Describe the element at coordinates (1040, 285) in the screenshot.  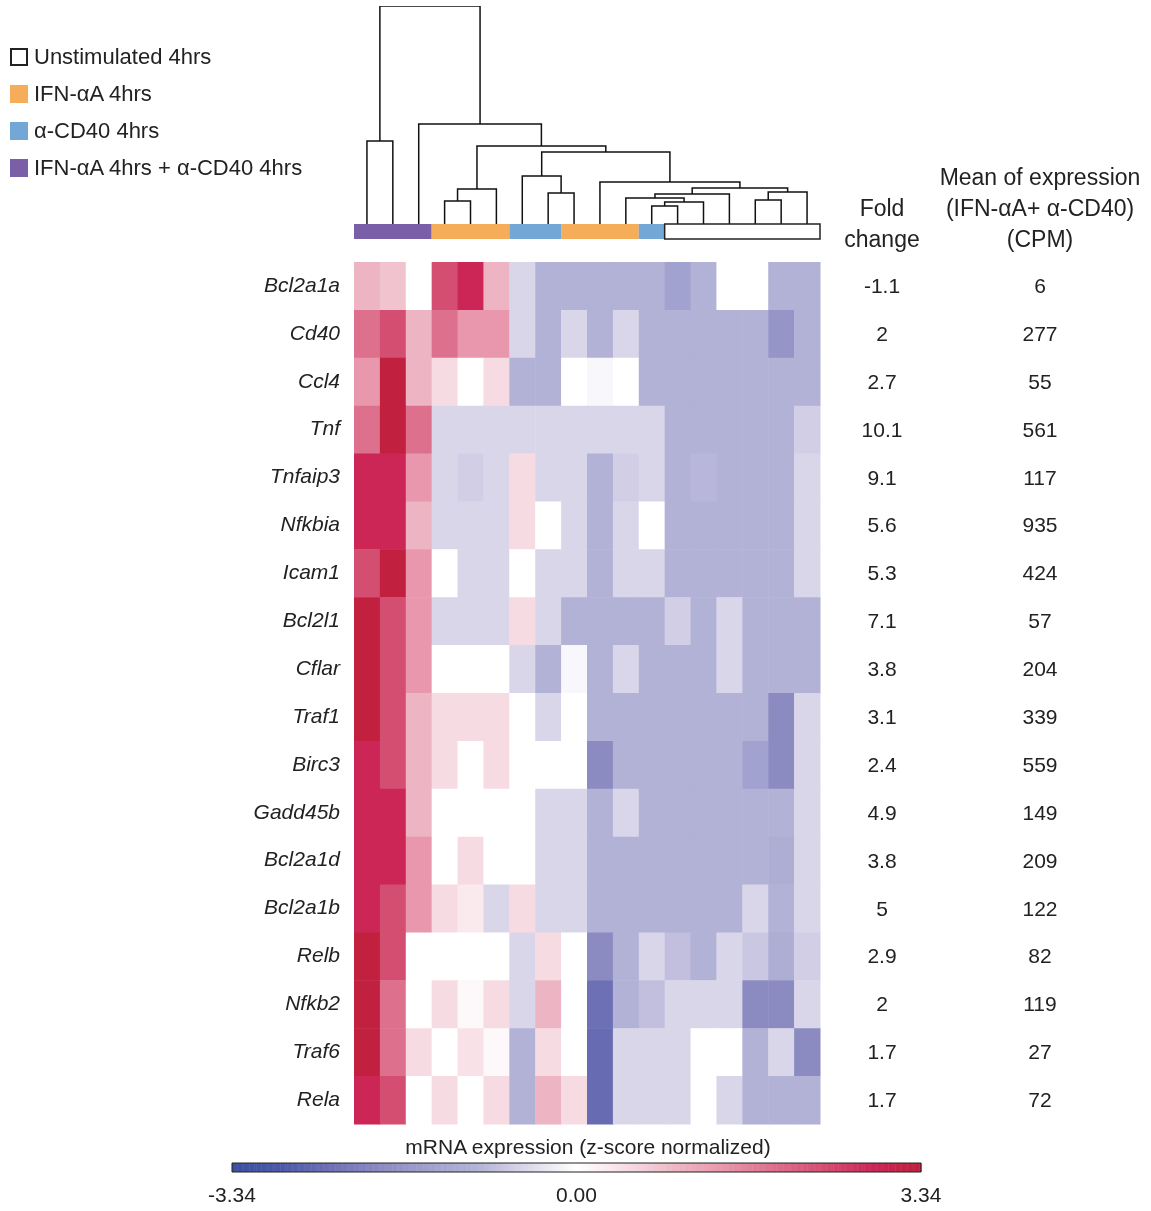
I see `text: 6` at that location.